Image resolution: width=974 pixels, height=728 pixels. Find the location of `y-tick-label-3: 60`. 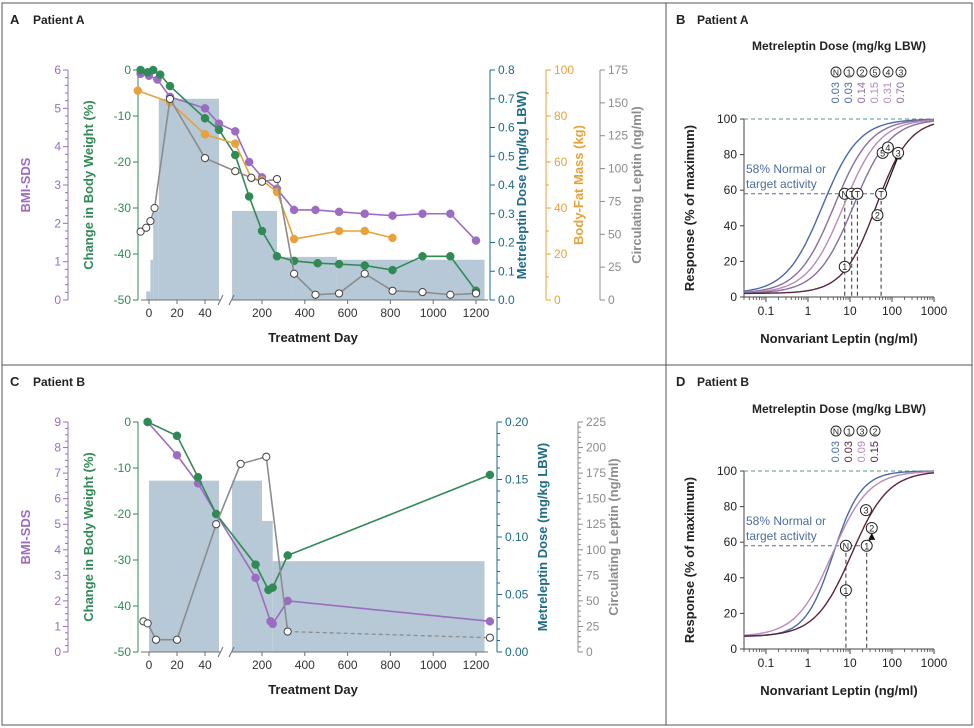

y-tick-label-3: 60 is located at coordinates (731, 542).